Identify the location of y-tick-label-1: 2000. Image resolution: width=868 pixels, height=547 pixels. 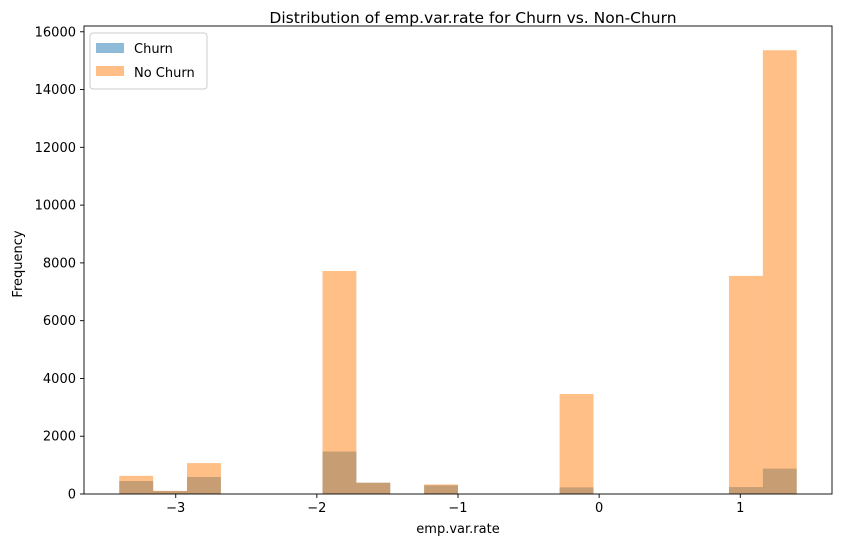
(59, 437).